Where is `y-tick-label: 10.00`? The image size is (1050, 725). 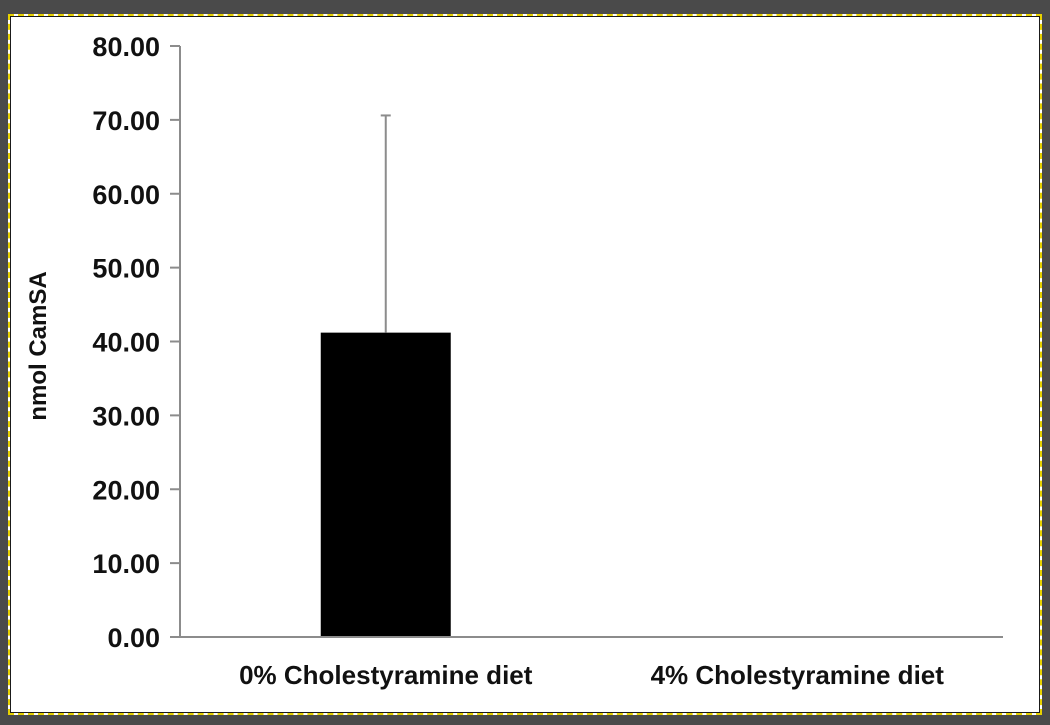 y-tick-label: 10.00 is located at coordinates (126, 564).